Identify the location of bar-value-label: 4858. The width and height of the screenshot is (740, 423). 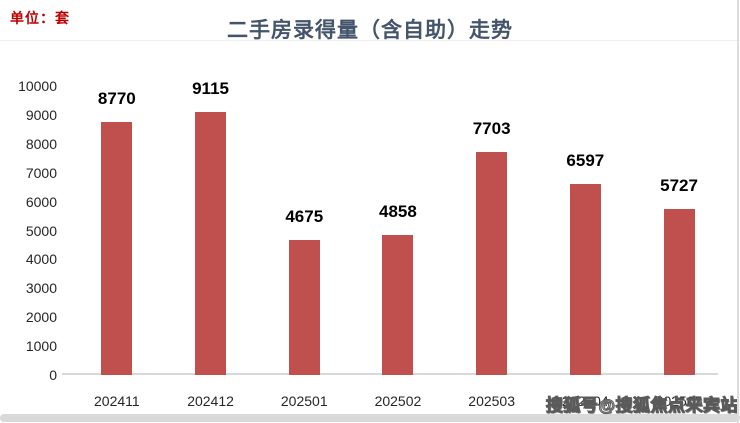
(398, 211).